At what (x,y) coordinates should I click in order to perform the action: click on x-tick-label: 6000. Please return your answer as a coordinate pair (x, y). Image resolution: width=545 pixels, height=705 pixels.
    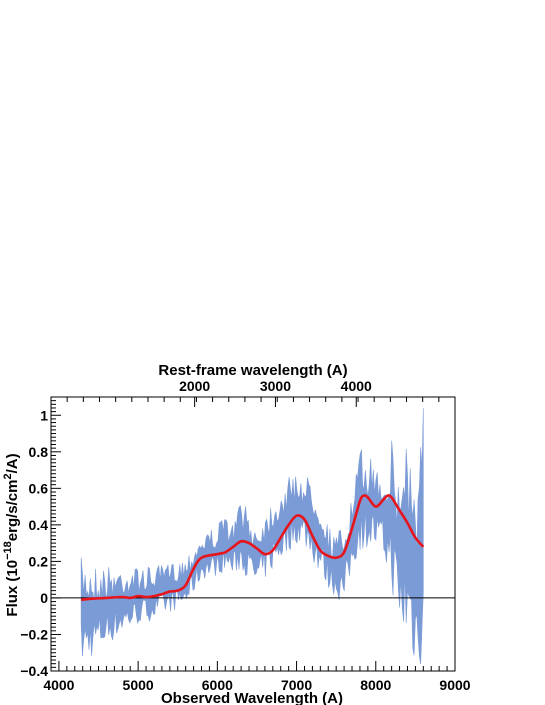
    Looking at the image, I should click on (217, 685).